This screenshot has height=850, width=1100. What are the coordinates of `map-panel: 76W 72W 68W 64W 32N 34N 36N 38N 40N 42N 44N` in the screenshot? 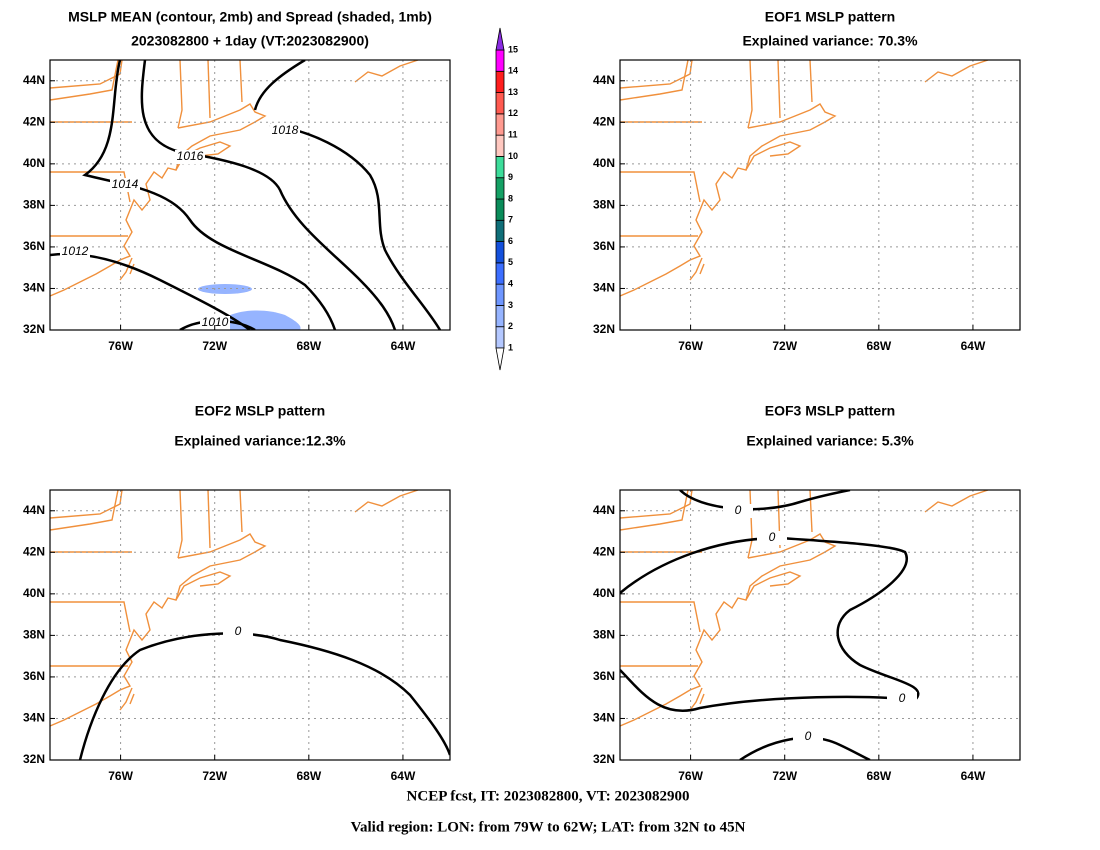 It's located at (807, 206).